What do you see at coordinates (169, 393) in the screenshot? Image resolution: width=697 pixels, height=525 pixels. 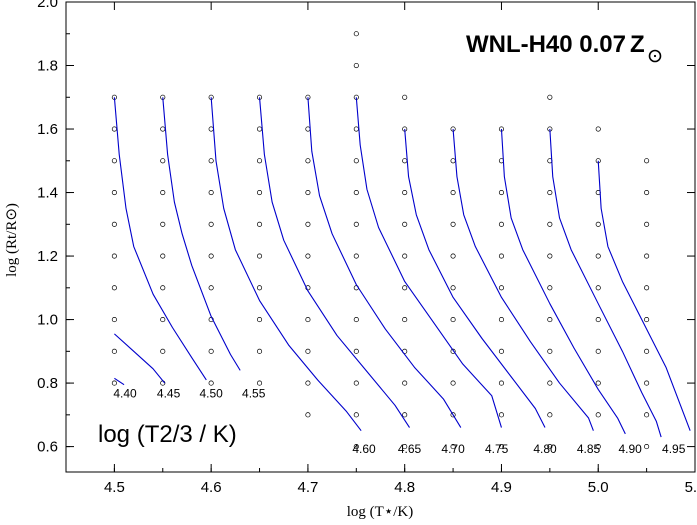 I see `contour-label: 4.45` at bounding box center [169, 393].